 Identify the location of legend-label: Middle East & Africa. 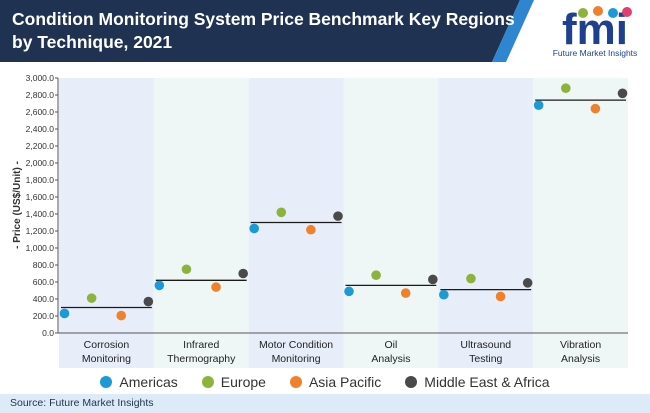
(487, 382).